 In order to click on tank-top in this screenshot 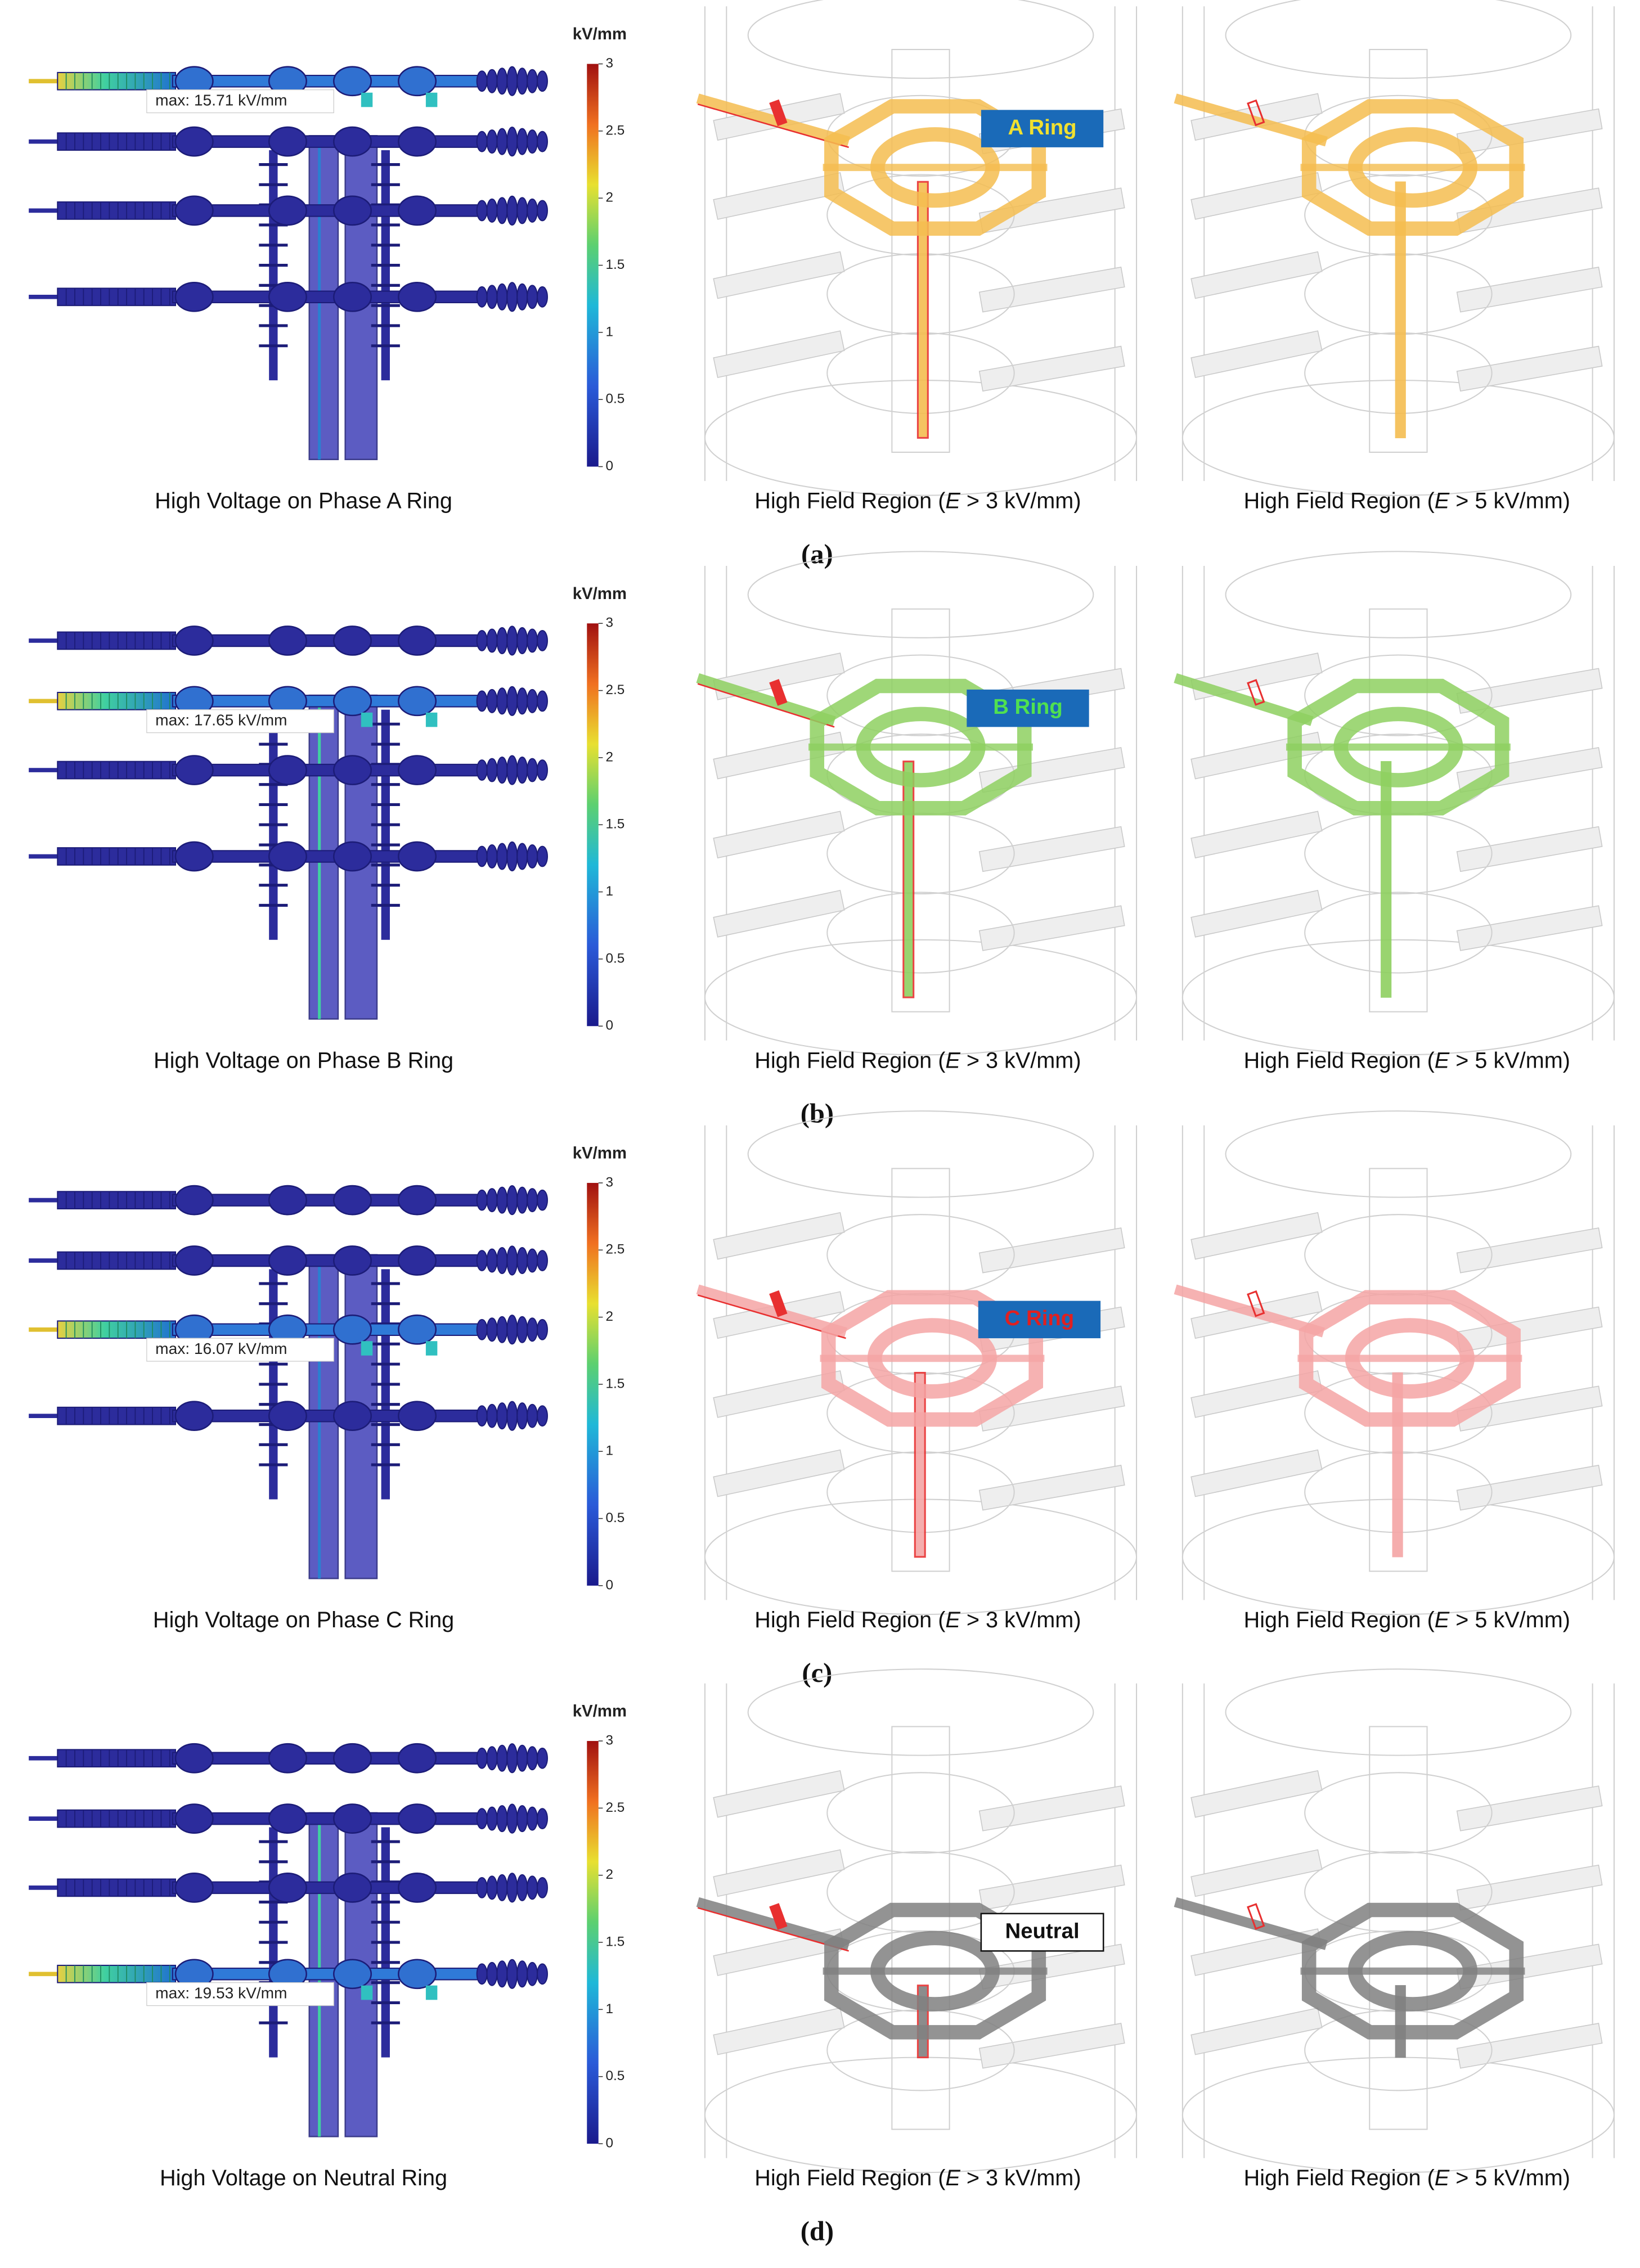, I will do `click(920, 1154)`.